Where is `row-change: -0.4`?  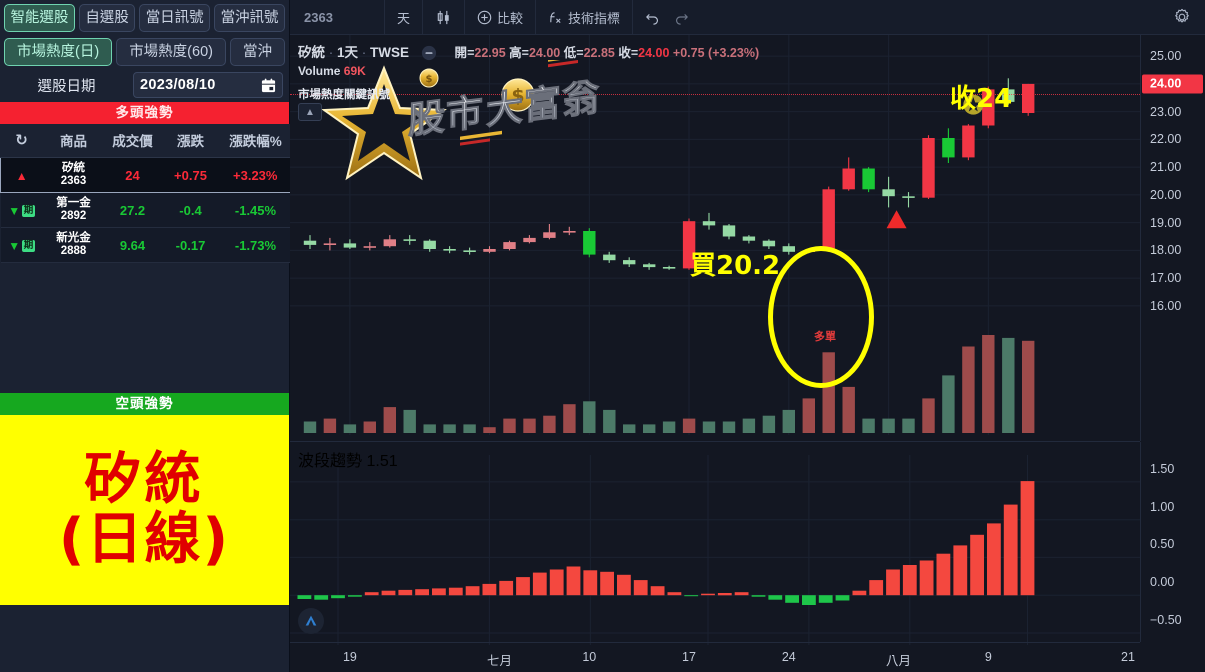 row-change: -0.4 is located at coordinates (190, 210).